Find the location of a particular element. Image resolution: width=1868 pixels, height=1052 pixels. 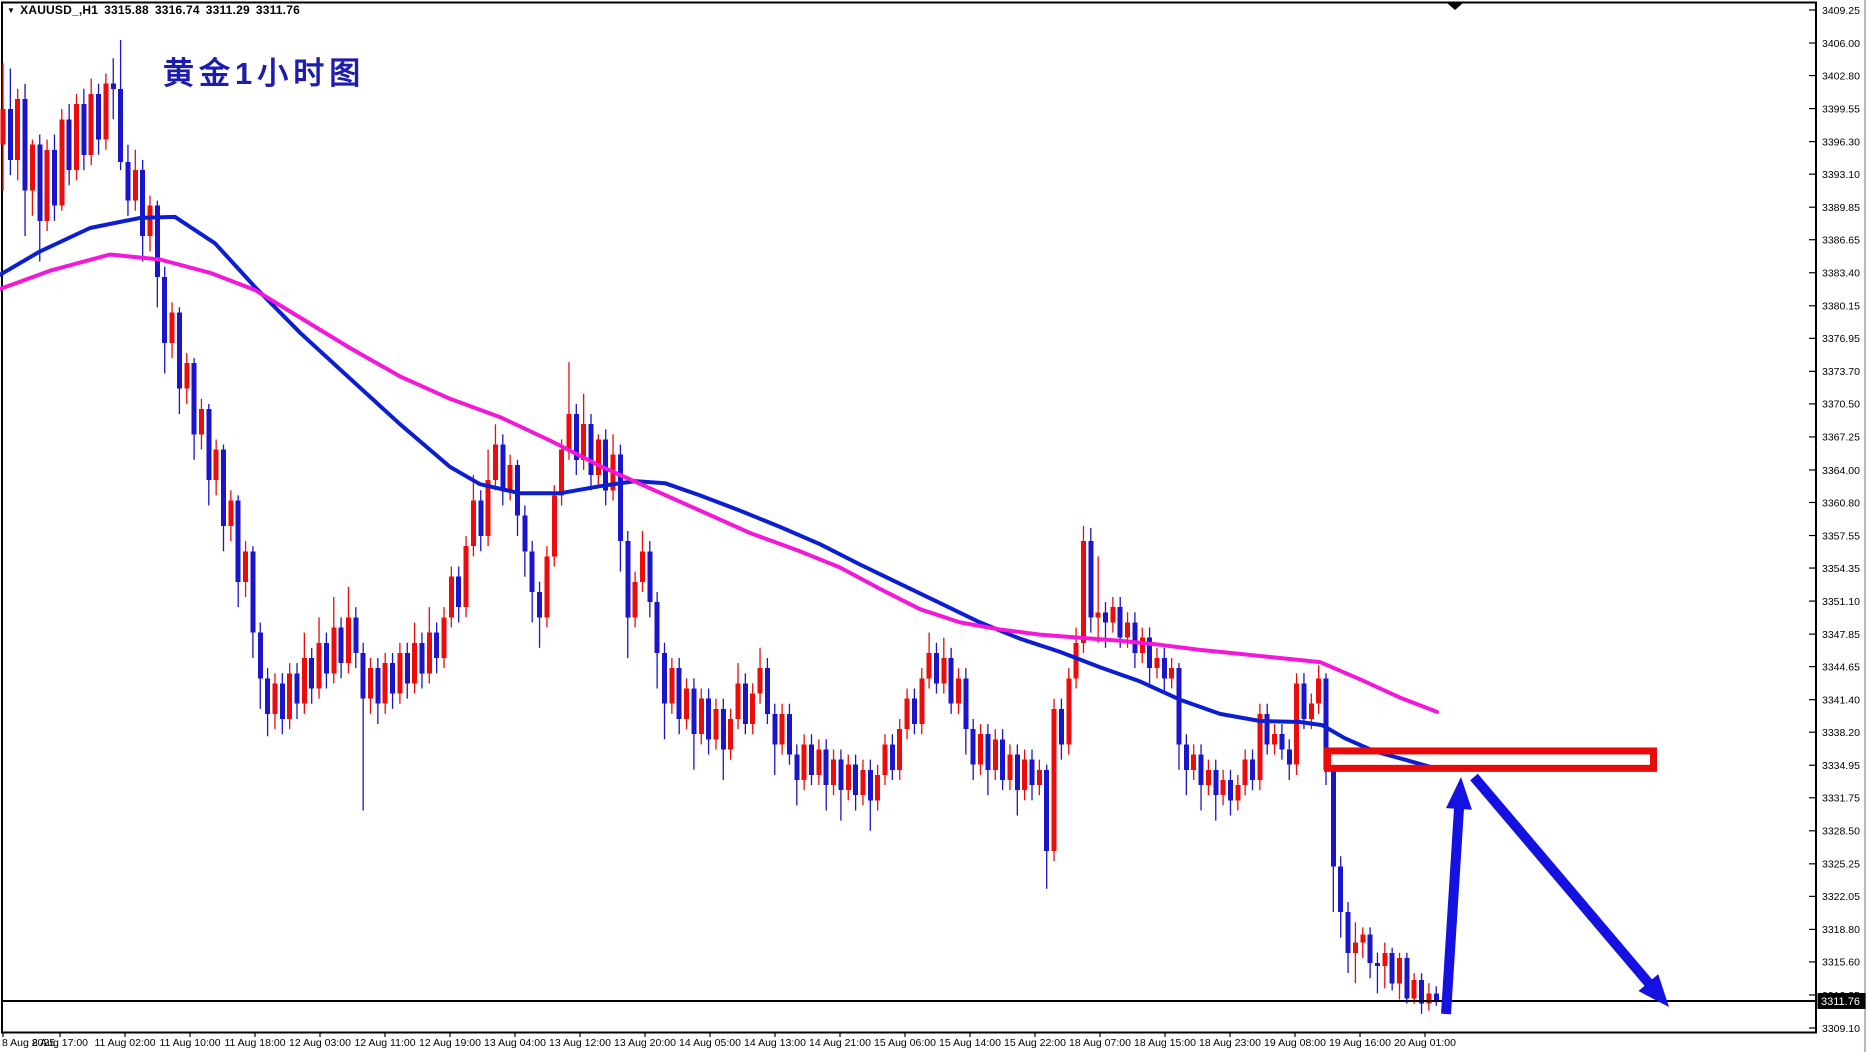

time-tick-label: 18 Aug 15:00 is located at coordinates (1165, 1043).